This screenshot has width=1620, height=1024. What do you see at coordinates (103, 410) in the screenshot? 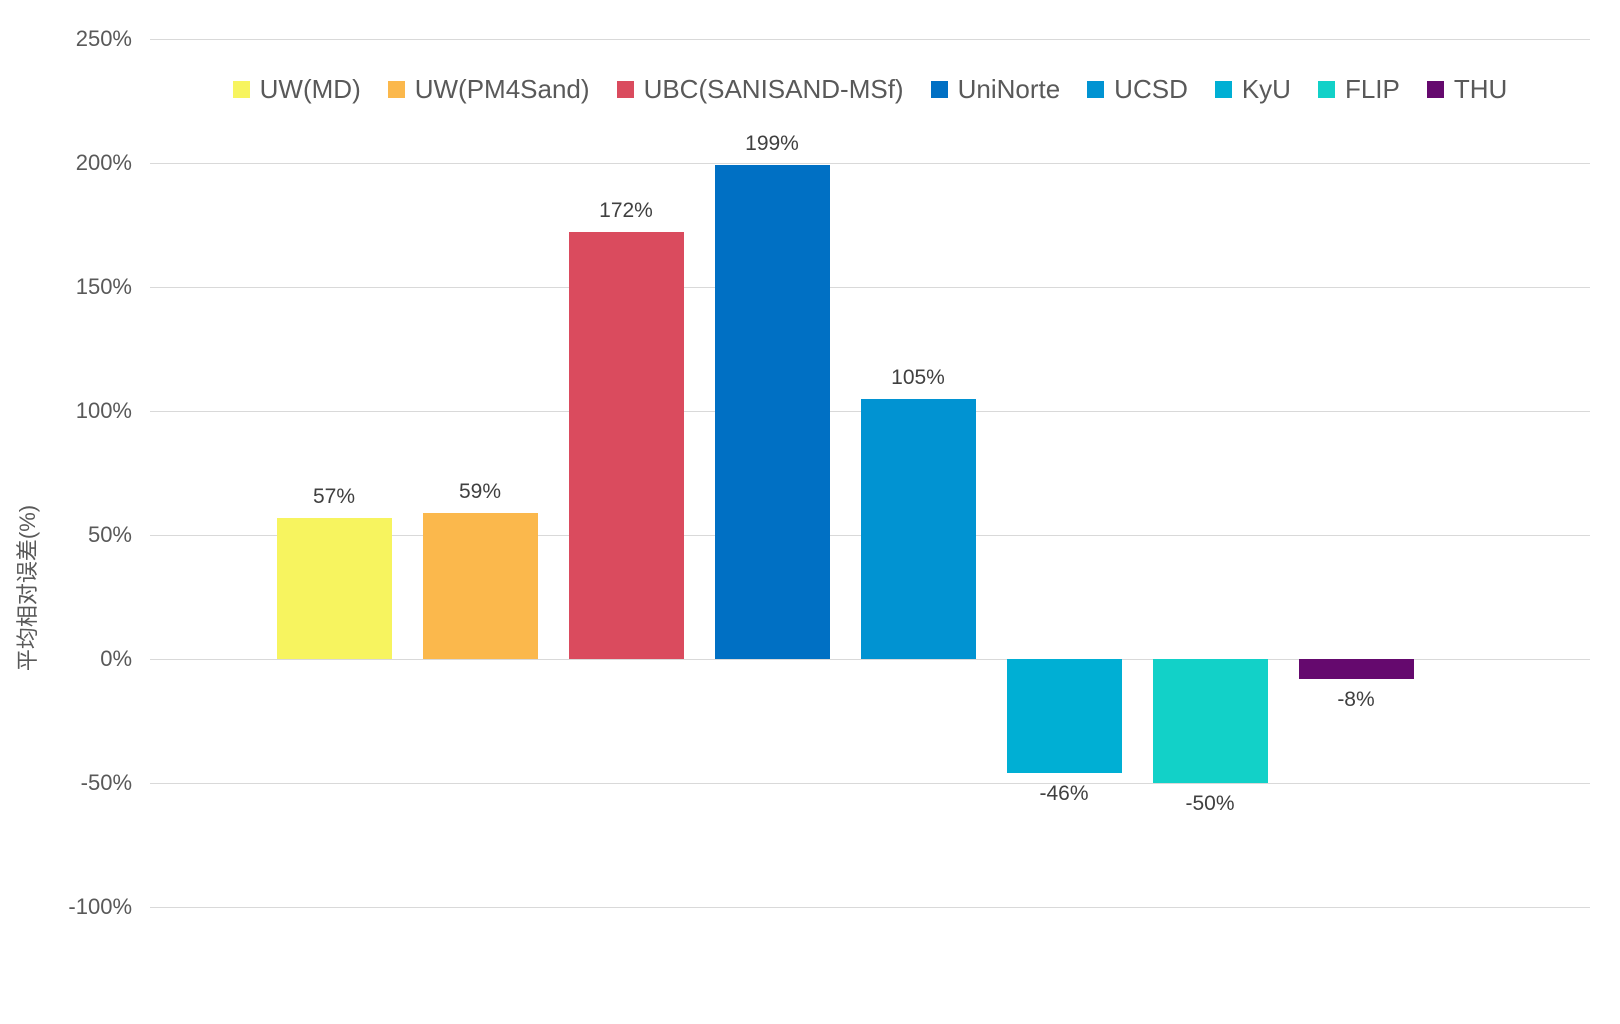
I see `y-axis-tick-label: 100%` at bounding box center [103, 410].